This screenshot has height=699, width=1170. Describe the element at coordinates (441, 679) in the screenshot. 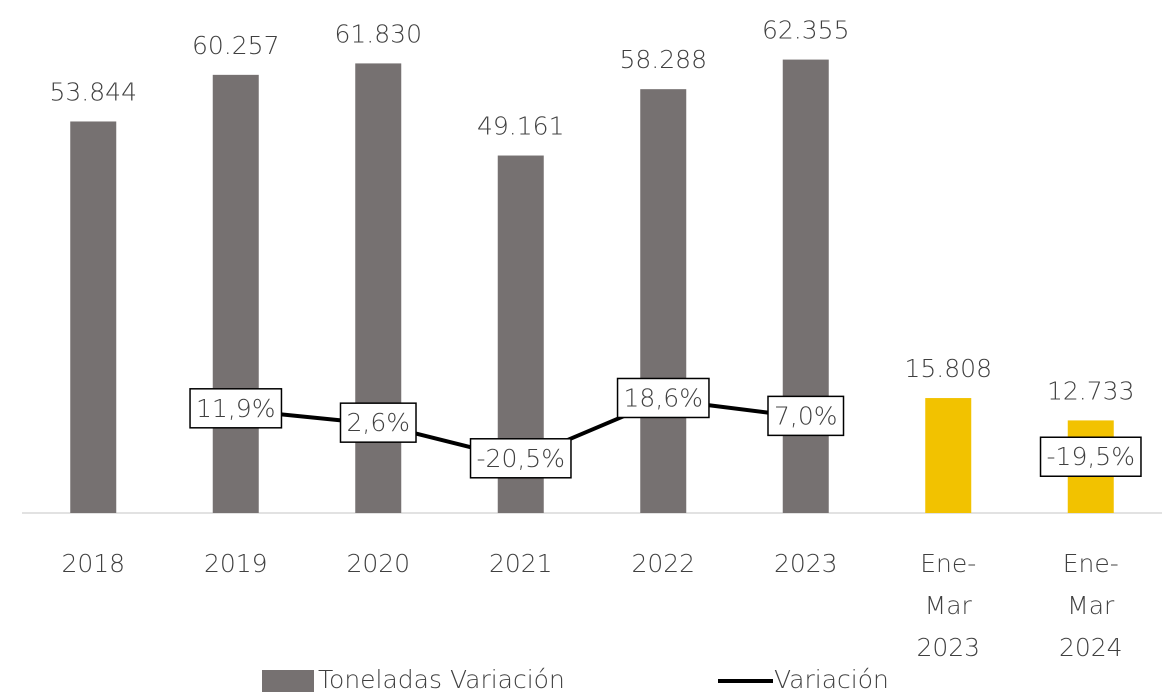

I see `legend-label: Toneladas Variación` at that location.